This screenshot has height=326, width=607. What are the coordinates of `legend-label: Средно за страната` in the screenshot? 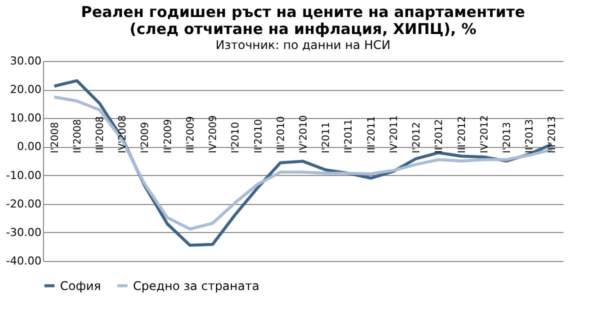 It's located at (196, 285).